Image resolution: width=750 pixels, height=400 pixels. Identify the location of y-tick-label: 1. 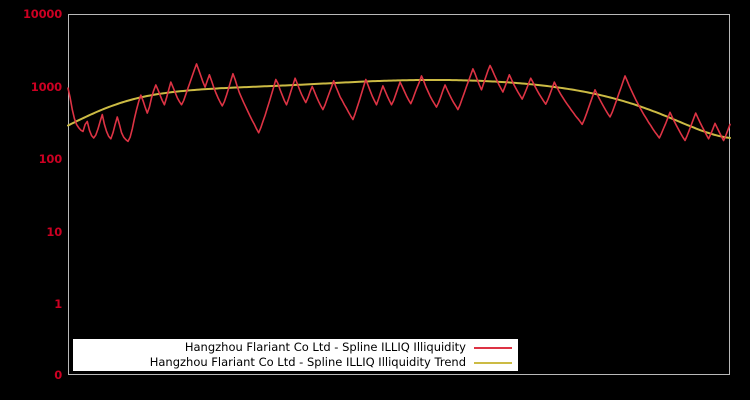
(58, 304).